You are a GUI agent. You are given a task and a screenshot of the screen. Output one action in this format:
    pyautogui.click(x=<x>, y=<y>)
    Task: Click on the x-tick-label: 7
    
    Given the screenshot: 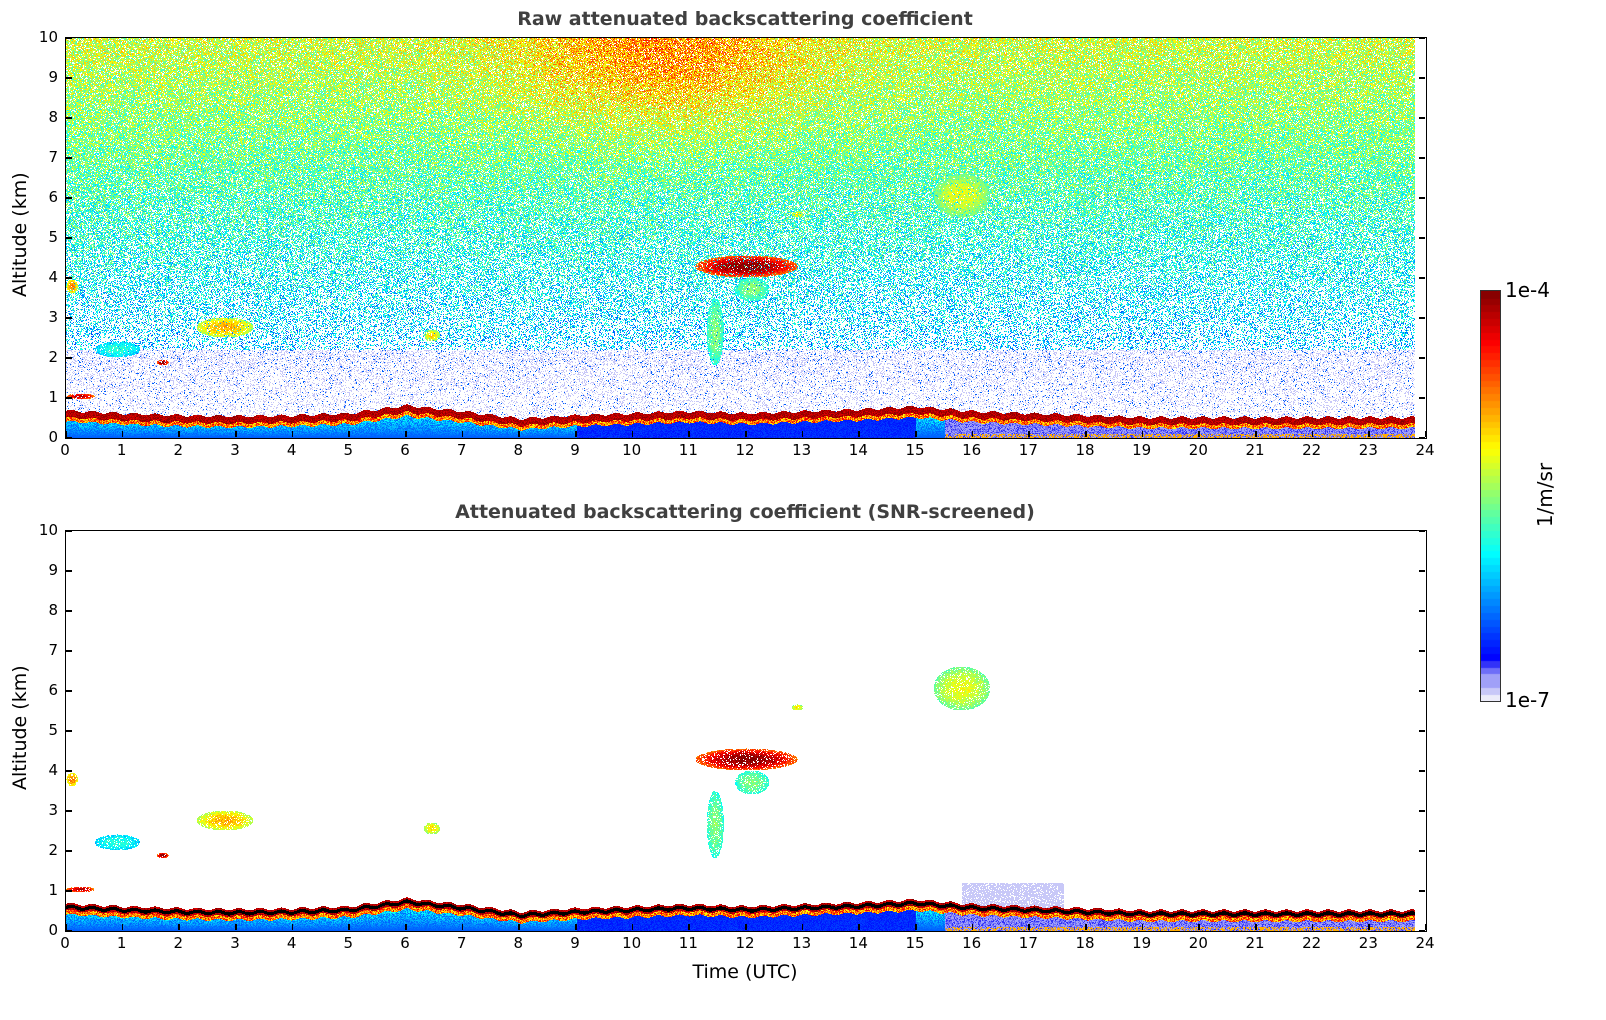 What is the action you would take?
    pyautogui.click(x=461, y=943)
    